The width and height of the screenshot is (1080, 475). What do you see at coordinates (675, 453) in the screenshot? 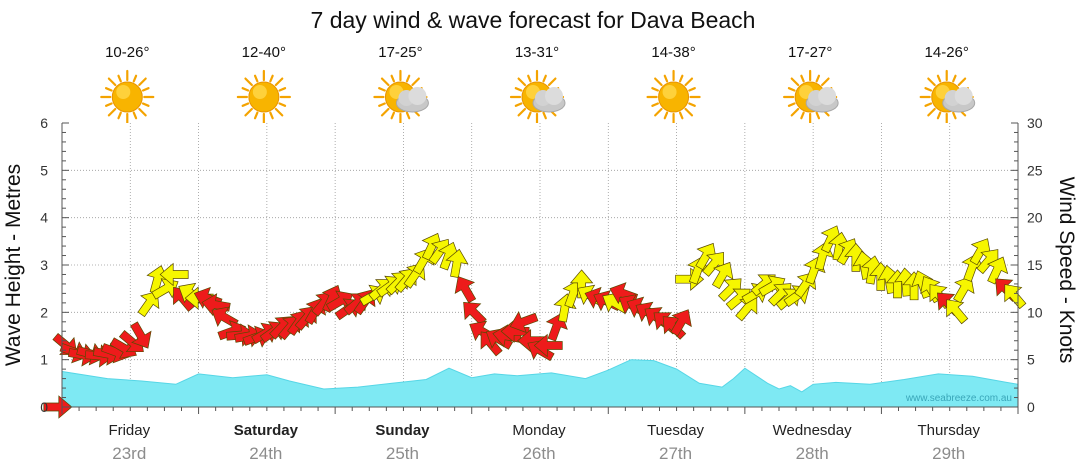
I see `day-date: 27th` at bounding box center [675, 453].